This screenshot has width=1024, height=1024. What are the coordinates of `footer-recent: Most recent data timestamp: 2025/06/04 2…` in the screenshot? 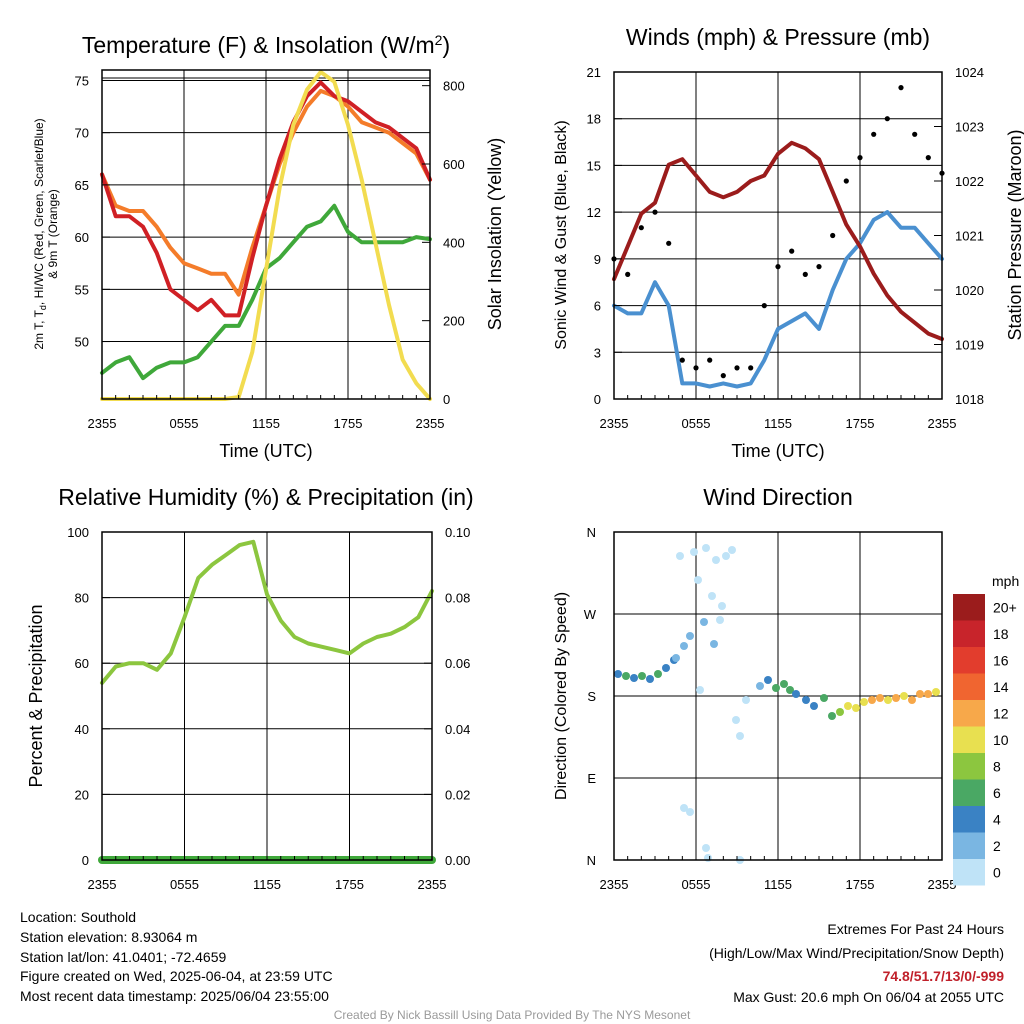 It's located at (174, 996).